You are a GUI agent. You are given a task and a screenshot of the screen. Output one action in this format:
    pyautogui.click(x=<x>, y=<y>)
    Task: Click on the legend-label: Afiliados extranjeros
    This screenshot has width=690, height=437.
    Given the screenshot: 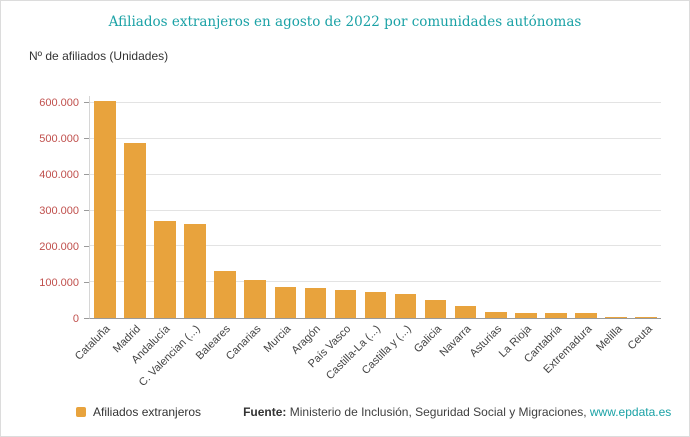 What is the action you would take?
    pyautogui.click(x=147, y=412)
    